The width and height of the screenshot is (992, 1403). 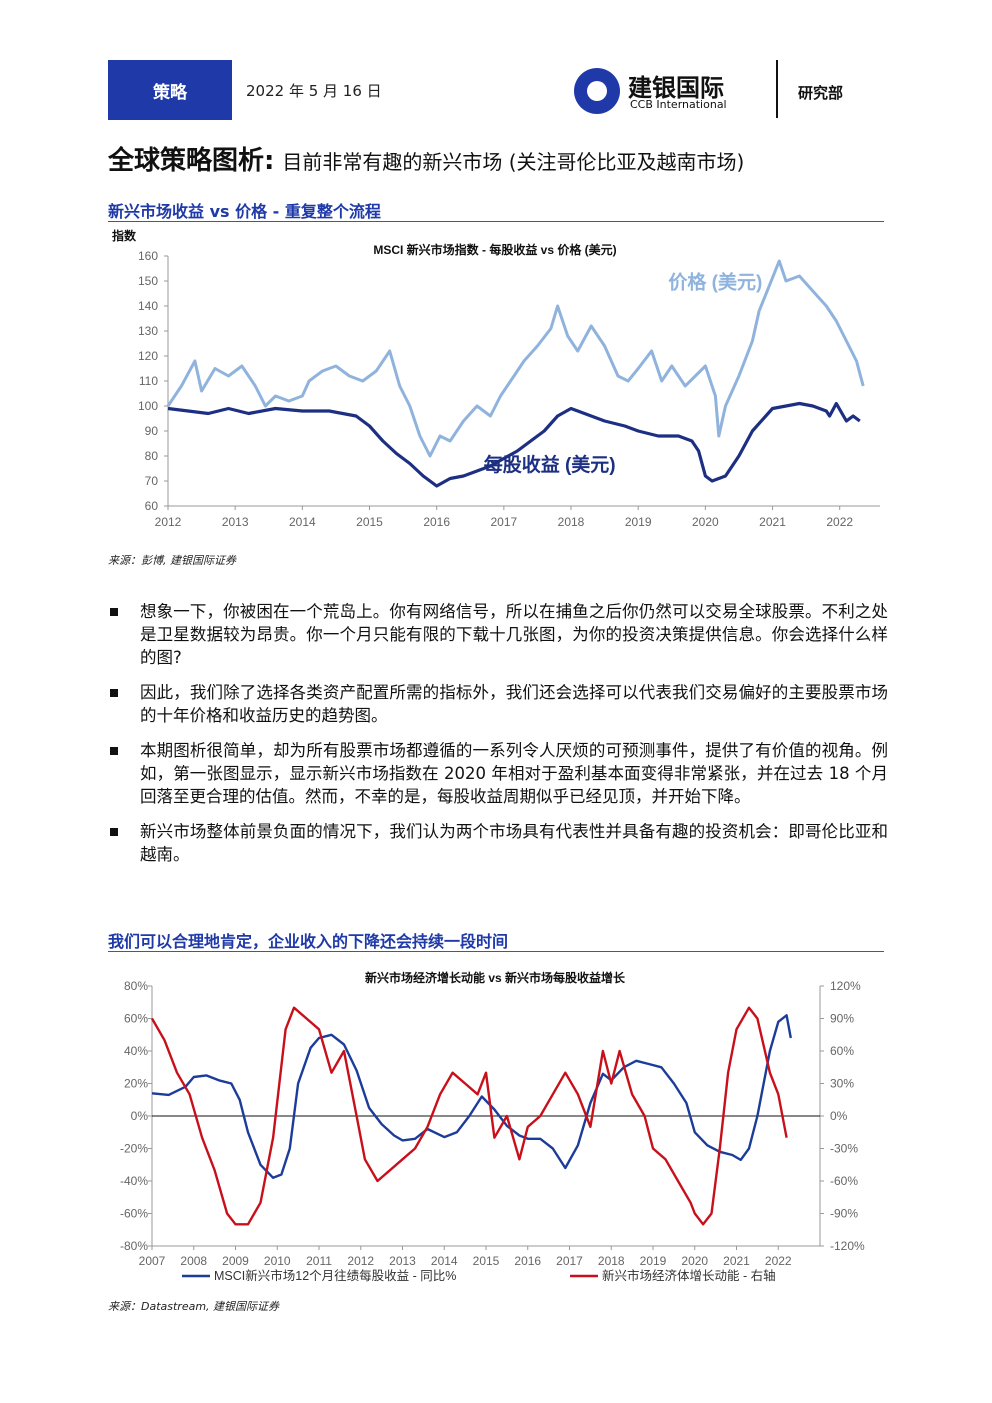 I want to click on chart1-y-tick-label: 120, so click(x=148, y=356).